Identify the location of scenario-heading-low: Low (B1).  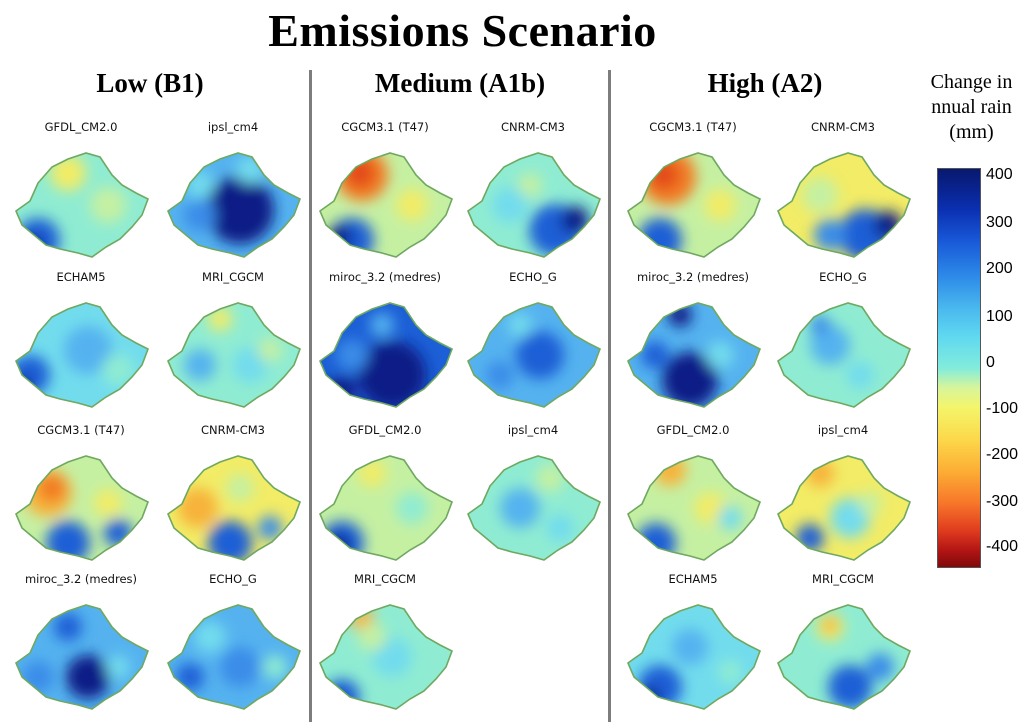
(150, 83).